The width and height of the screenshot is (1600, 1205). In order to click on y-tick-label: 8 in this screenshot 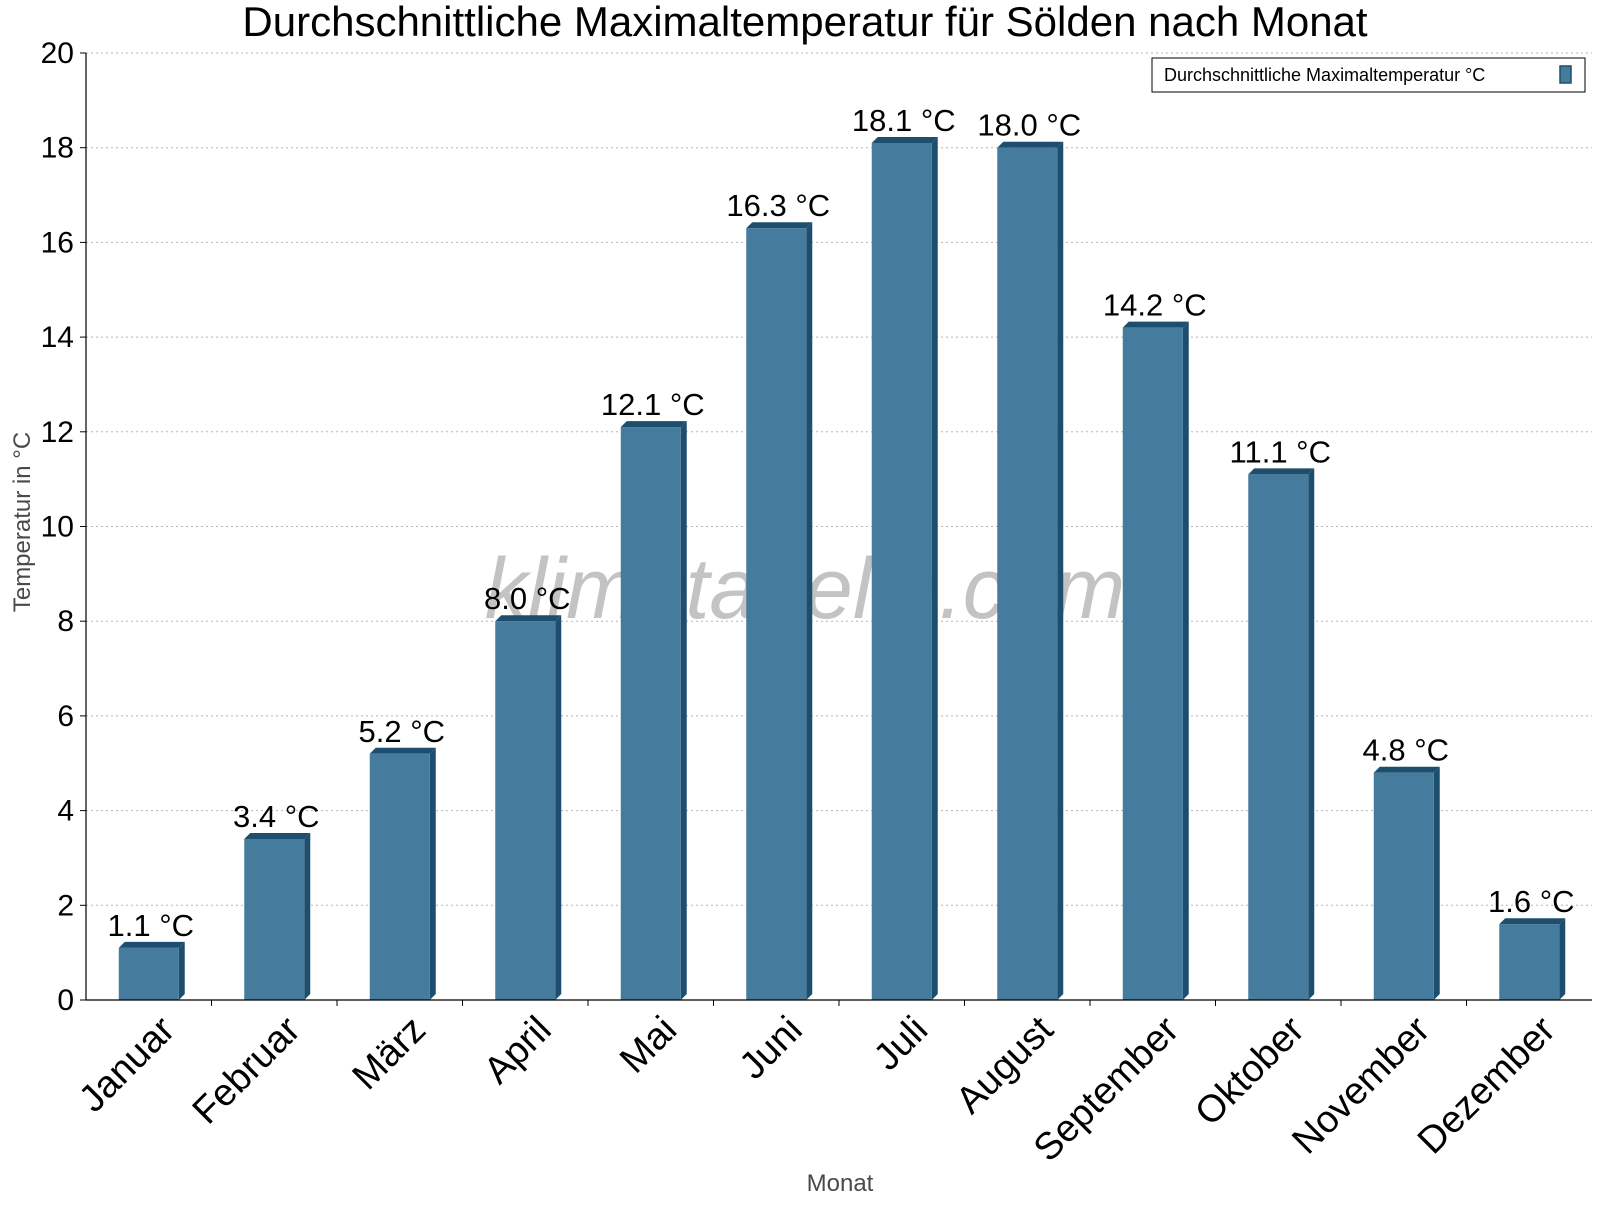, I will do `click(65, 621)`.